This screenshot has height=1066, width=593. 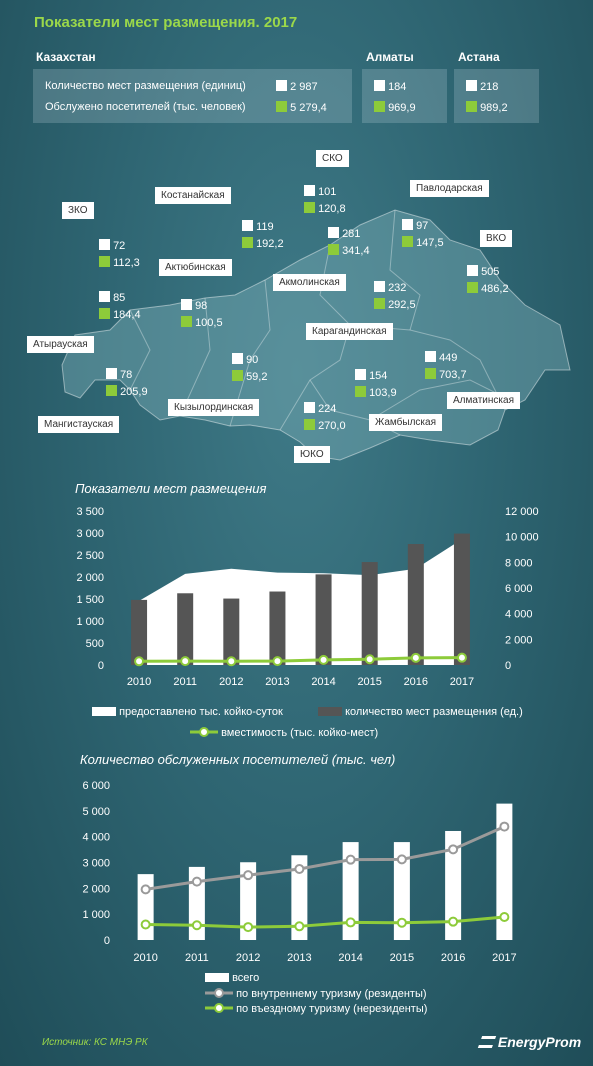 What do you see at coordinates (327, 409) in the screenshot?
I see `region-value: 224` at bounding box center [327, 409].